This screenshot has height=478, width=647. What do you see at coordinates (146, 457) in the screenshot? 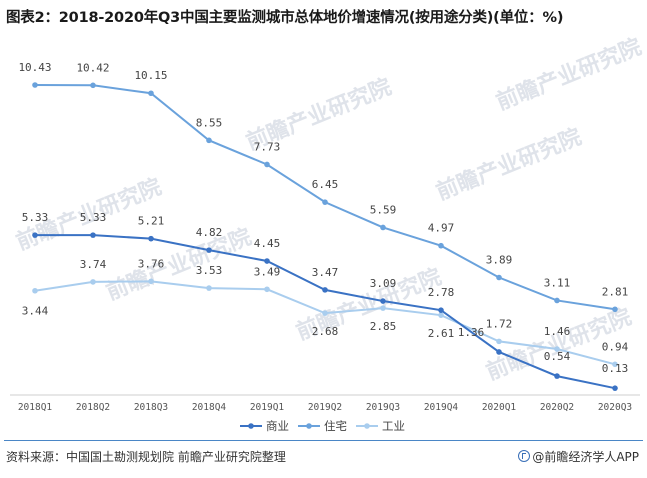
I see `source-text: 资料来源：中国国土勘测规划院 前瞻产业研究院整理` at bounding box center [146, 457].